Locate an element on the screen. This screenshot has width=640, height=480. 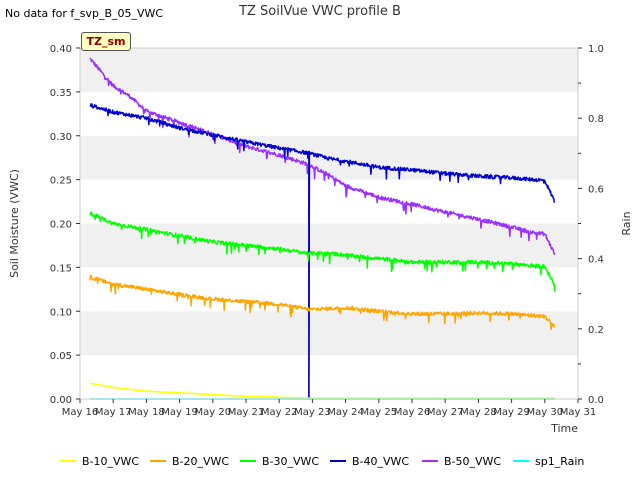
x-tick-label: May 18 is located at coordinates (146, 412).